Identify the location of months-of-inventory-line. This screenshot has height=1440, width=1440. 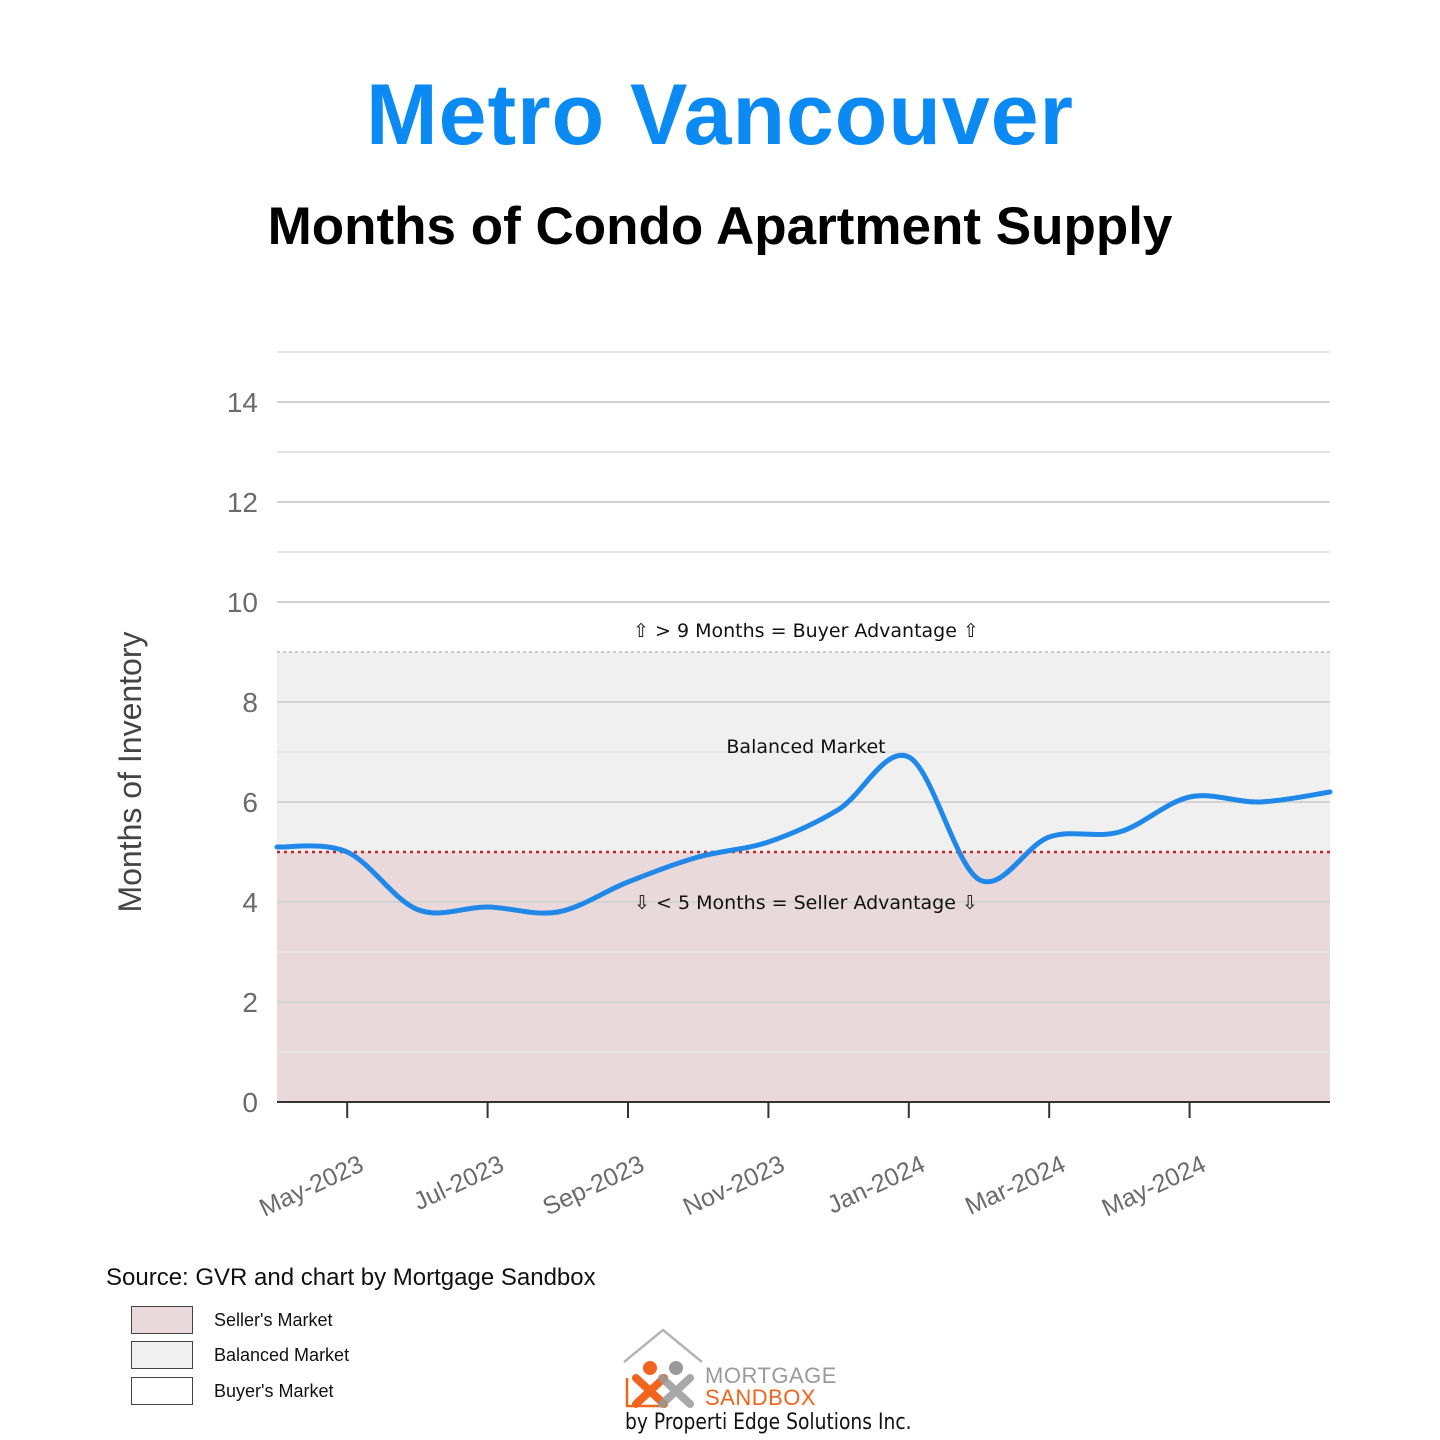
(803, 834).